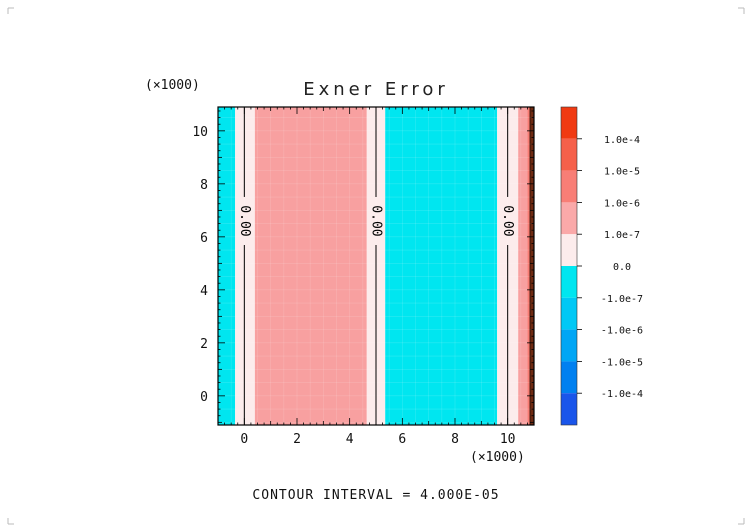 Image resolution: width=752 pixels, height=532 pixels. Describe the element at coordinates (204, 238) in the screenshot. I see `y-tick-label: 6` at that location.